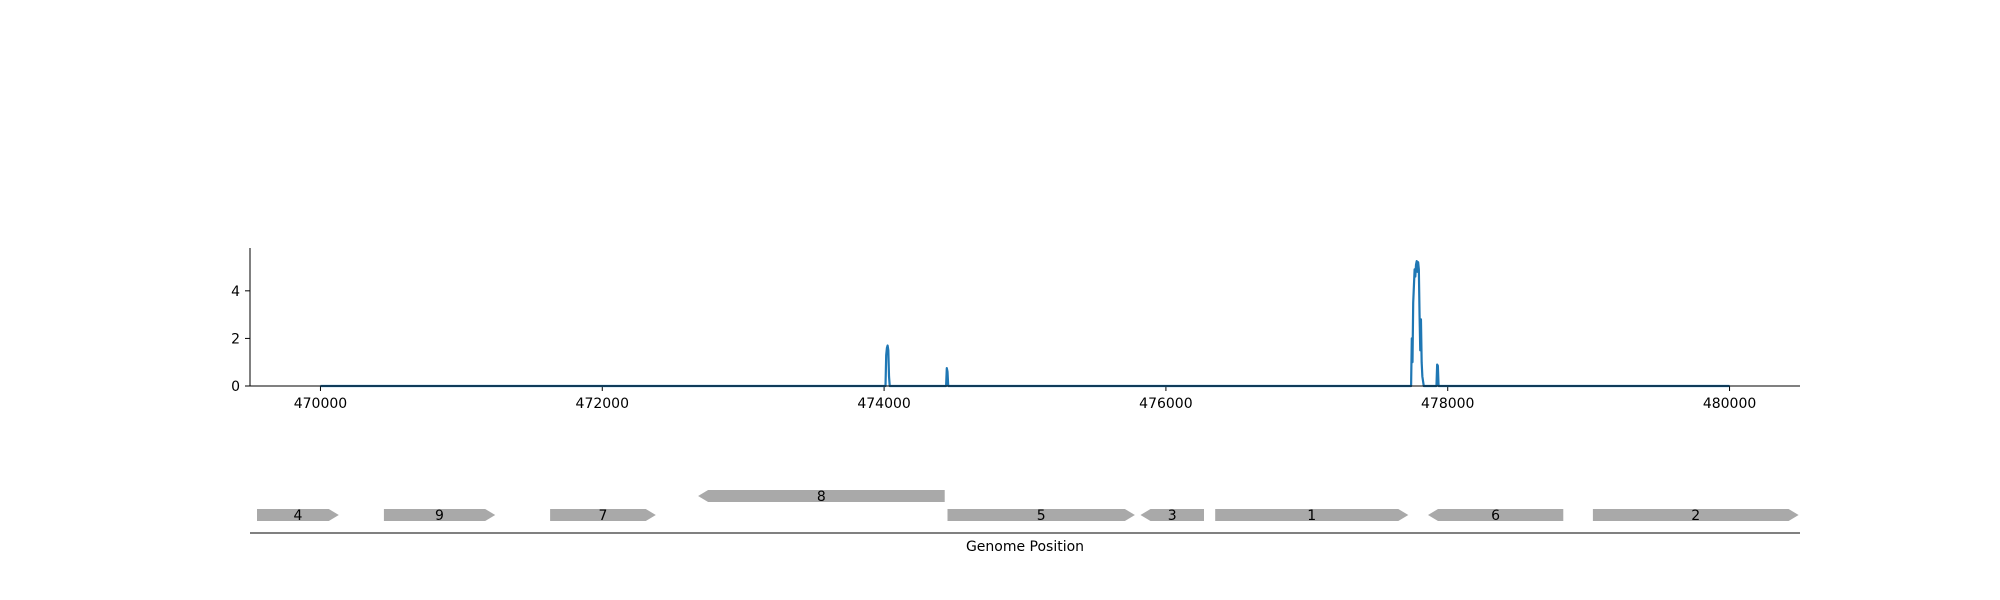 The height and width of the screenshot is (600, 2000). Describe the element at coordinates (235, 292) in the screenshot. I see `coverage-y-tick-label: 4` at that location.